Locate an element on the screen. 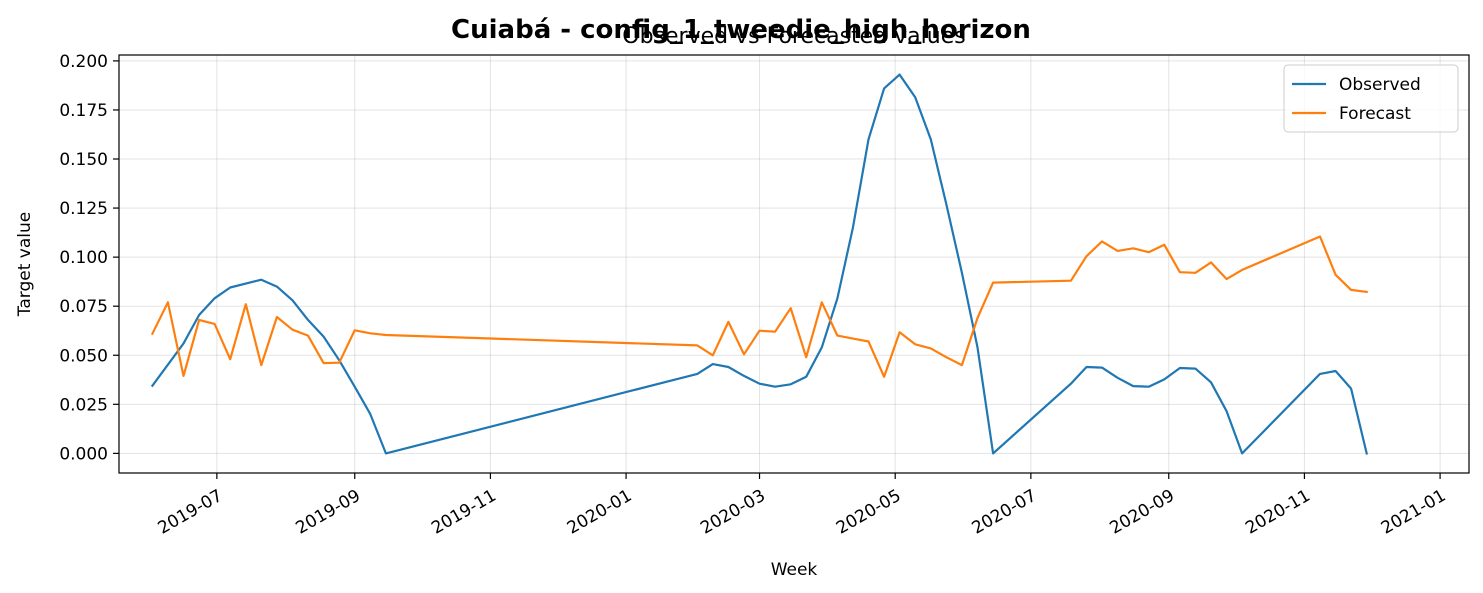  chart-title: Cuiabá - config_1_tweedie_high_horizon is located at coordinates (741, 30).